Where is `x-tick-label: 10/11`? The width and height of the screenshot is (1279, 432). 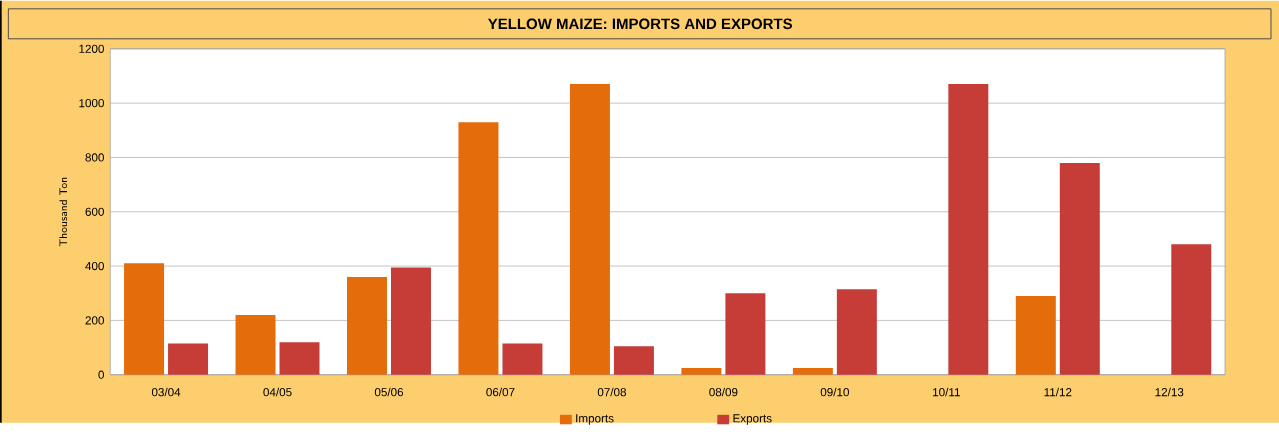
x-tick-label: 10/11 is located at coordinates (946, 392).